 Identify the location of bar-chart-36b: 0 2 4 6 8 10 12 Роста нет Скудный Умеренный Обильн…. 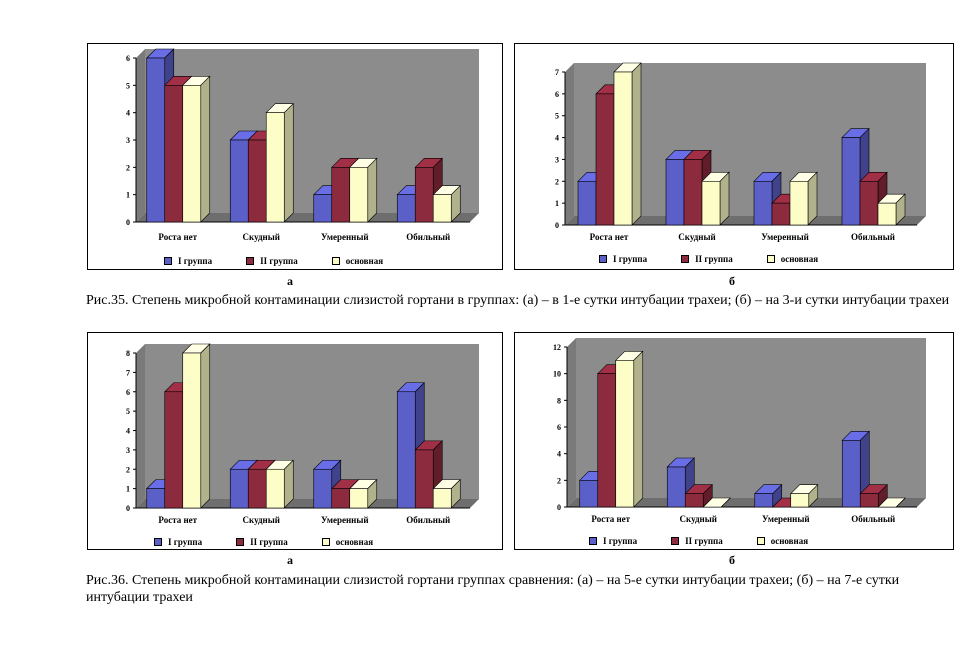
(739, 431).